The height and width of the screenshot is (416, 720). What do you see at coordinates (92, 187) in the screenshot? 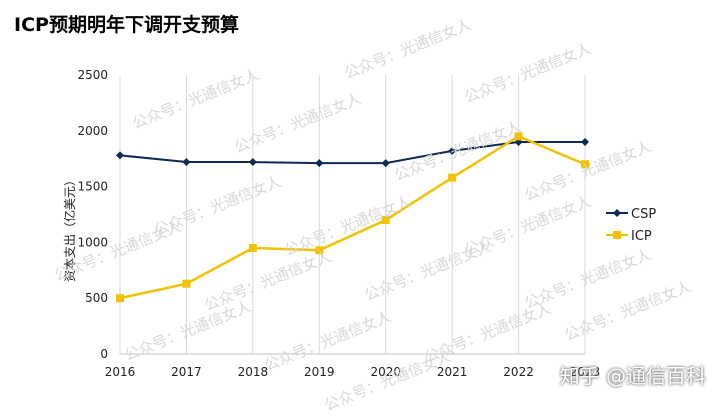
I see `y-tick-label: 1500` at bounding box center [92, 187].